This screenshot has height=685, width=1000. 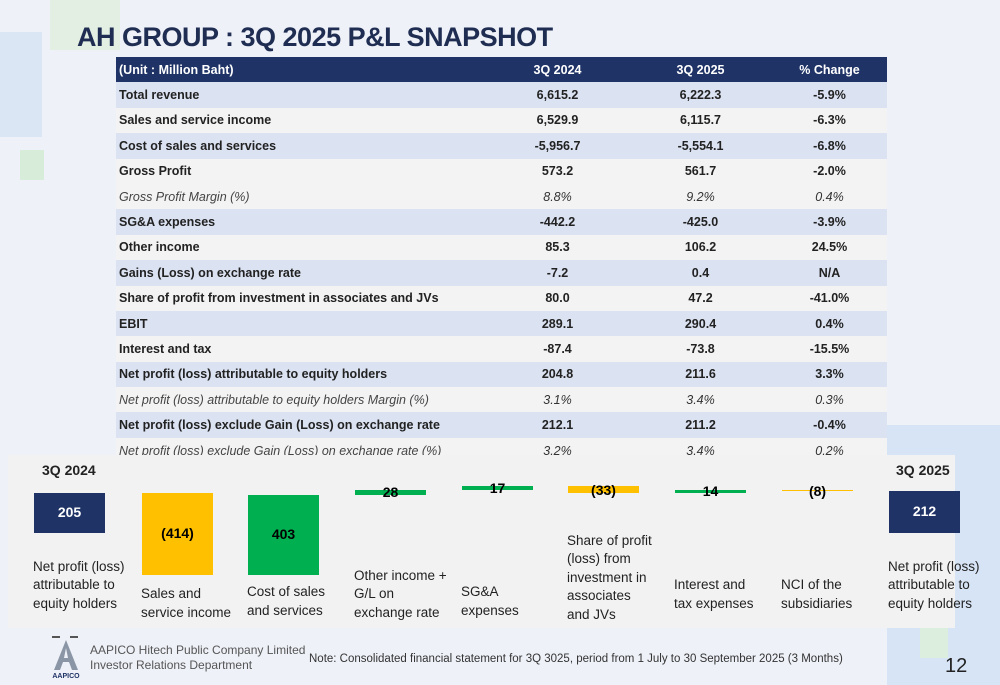 I want to click on row-label: Cost of sales and services, so click(x=301, y=146).